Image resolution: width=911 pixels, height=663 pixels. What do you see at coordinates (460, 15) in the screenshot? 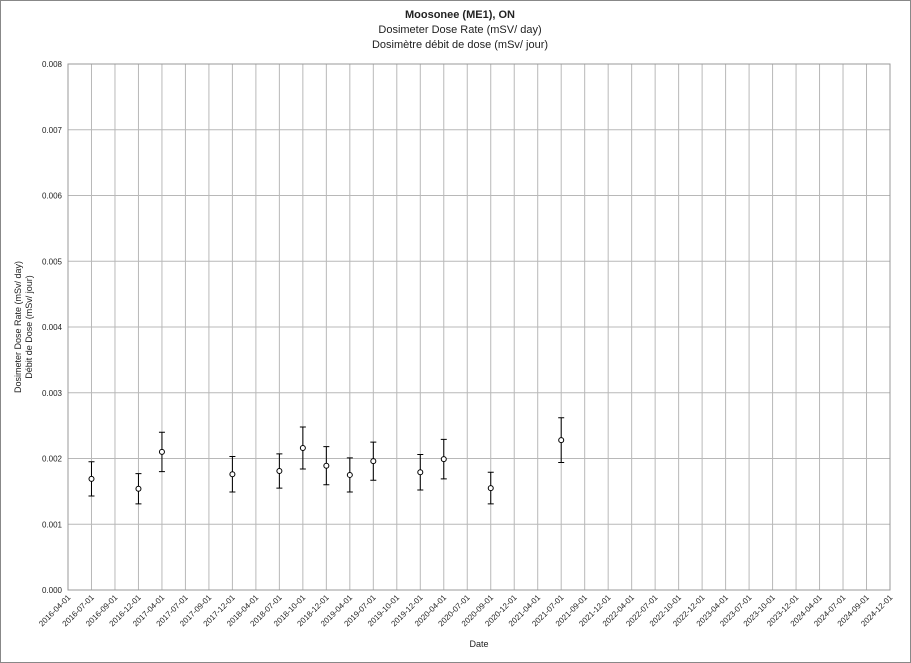
I see `chart-title: Moosonee (ME1), ON` at bounding box center [460, 15].